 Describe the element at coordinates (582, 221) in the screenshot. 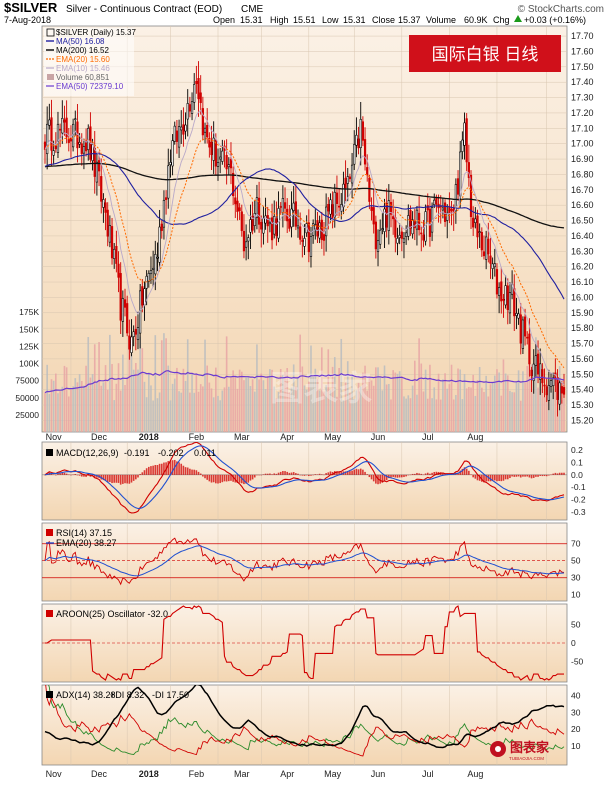

I see `price-tick-label: 16.50` at that location.